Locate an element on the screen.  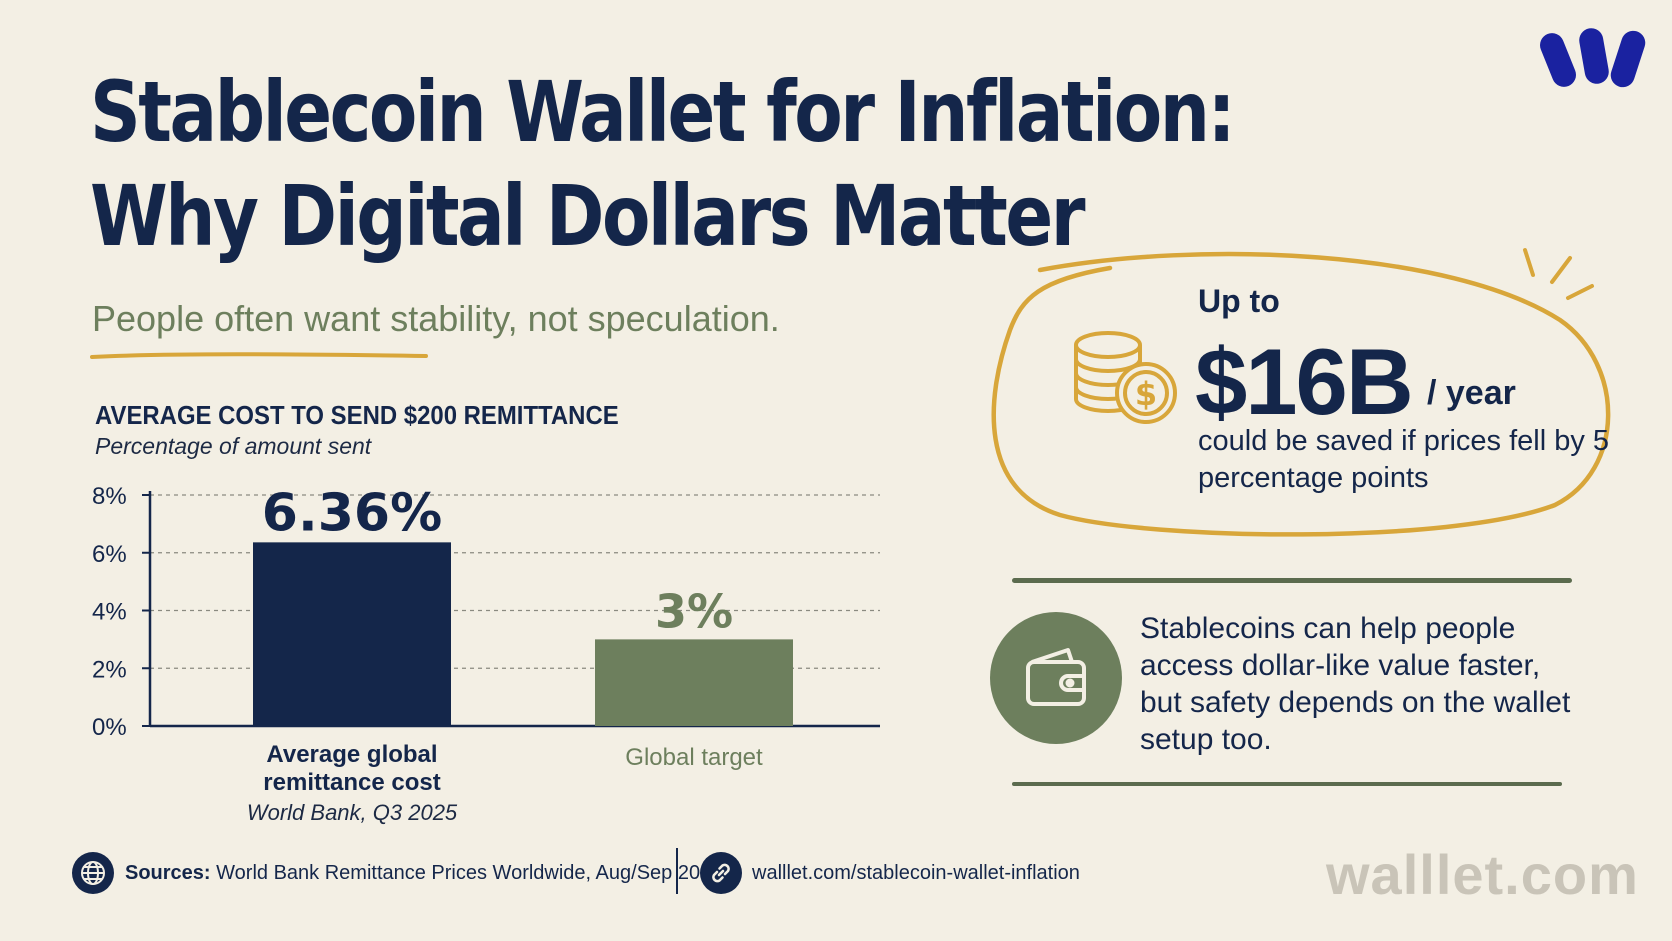
source-url-link: walllet.com/stablecoin-wallet-inflation is located at coordinates (916, 873).